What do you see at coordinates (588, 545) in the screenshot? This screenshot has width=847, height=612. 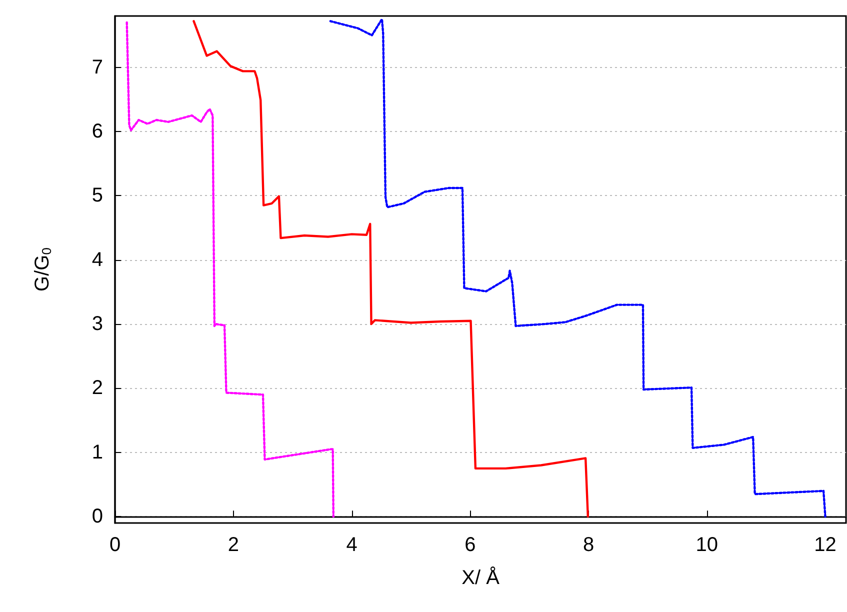 I see `x-tick-label: 8` at bounding box center [588, 545].